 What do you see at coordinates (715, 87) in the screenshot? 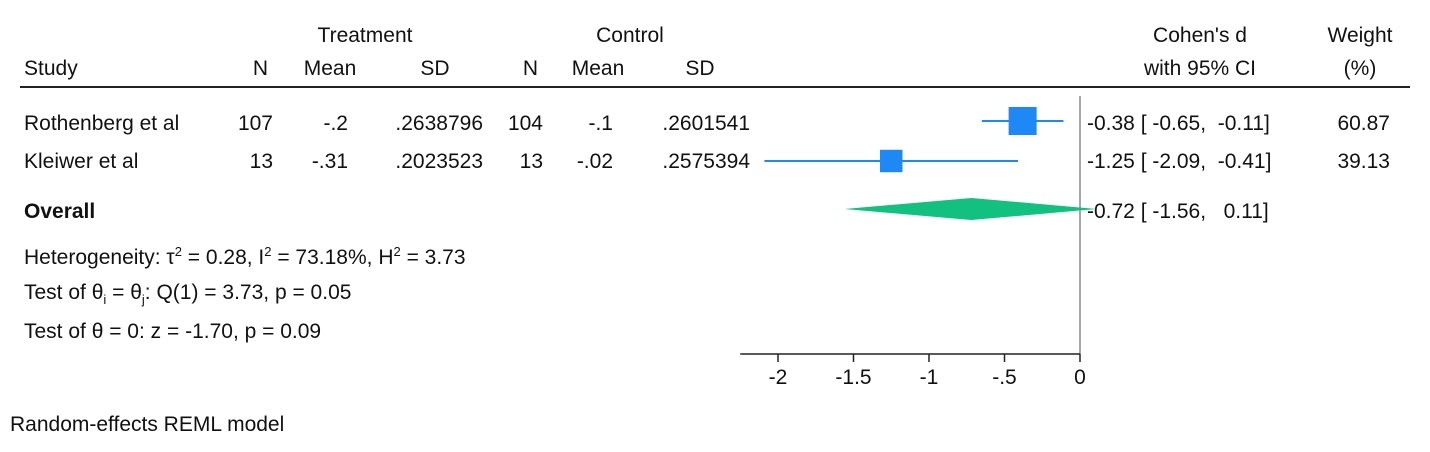
I see `header-rule` at bounding box center [715, 87].